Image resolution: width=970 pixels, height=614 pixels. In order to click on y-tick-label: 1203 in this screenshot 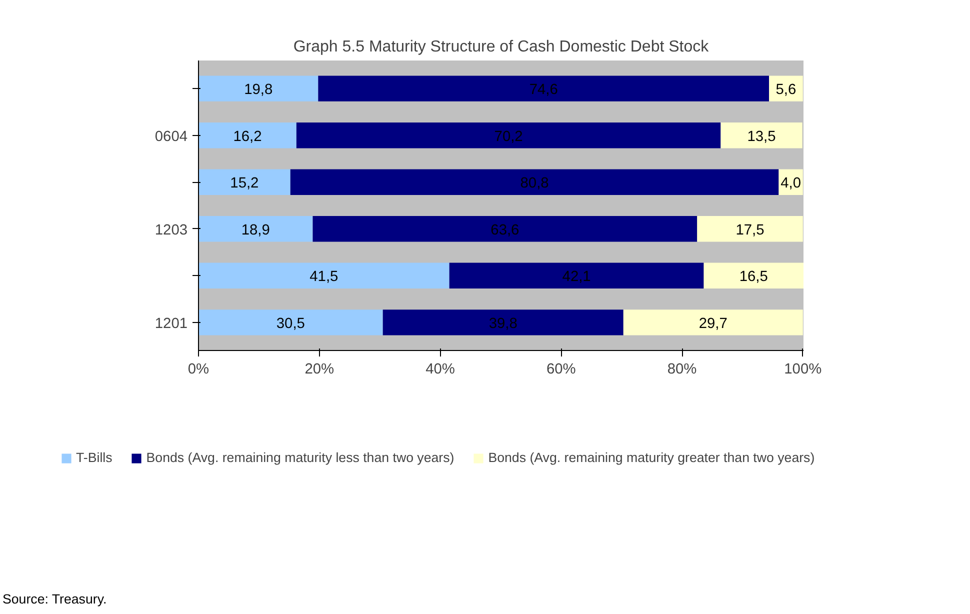, I will do `click(171, 230)`.